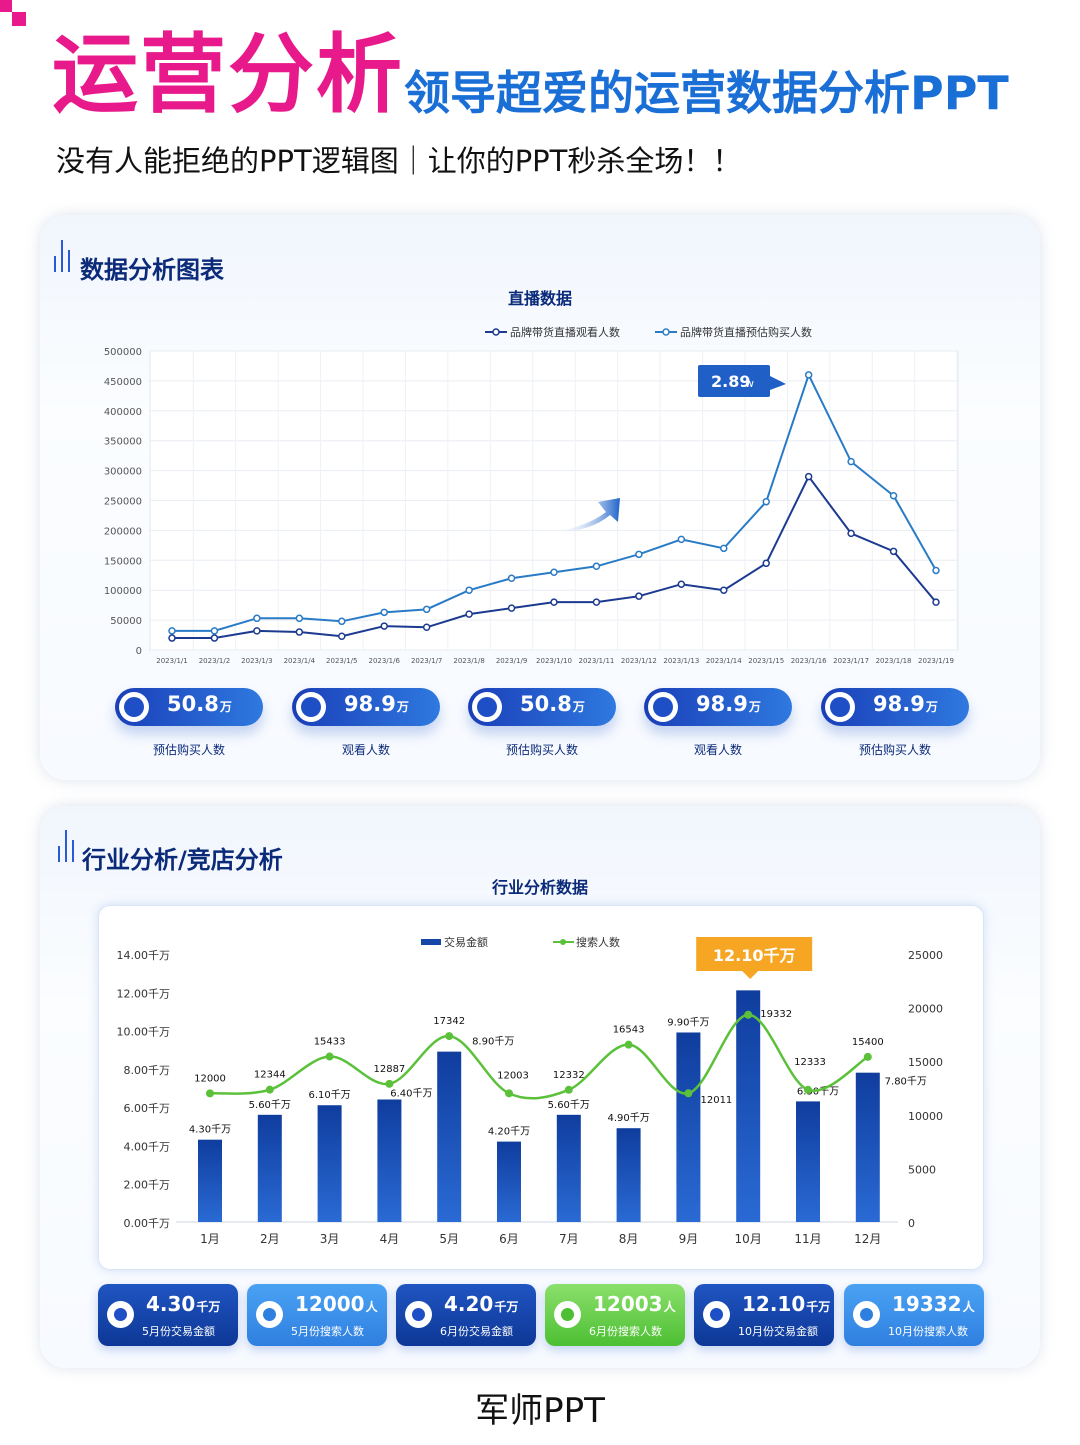 This screenshot has height=1445, width=1080. I want to click on stat-value: 4.20千万, so click(481, 1304).